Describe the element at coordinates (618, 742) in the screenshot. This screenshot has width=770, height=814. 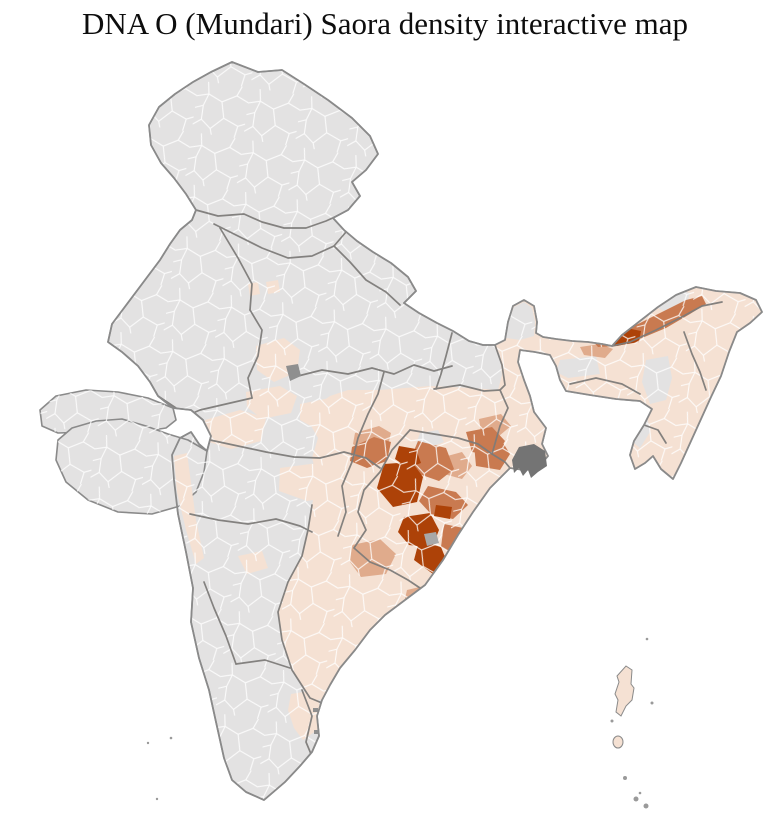
I see `little-andaman-island` at that location.